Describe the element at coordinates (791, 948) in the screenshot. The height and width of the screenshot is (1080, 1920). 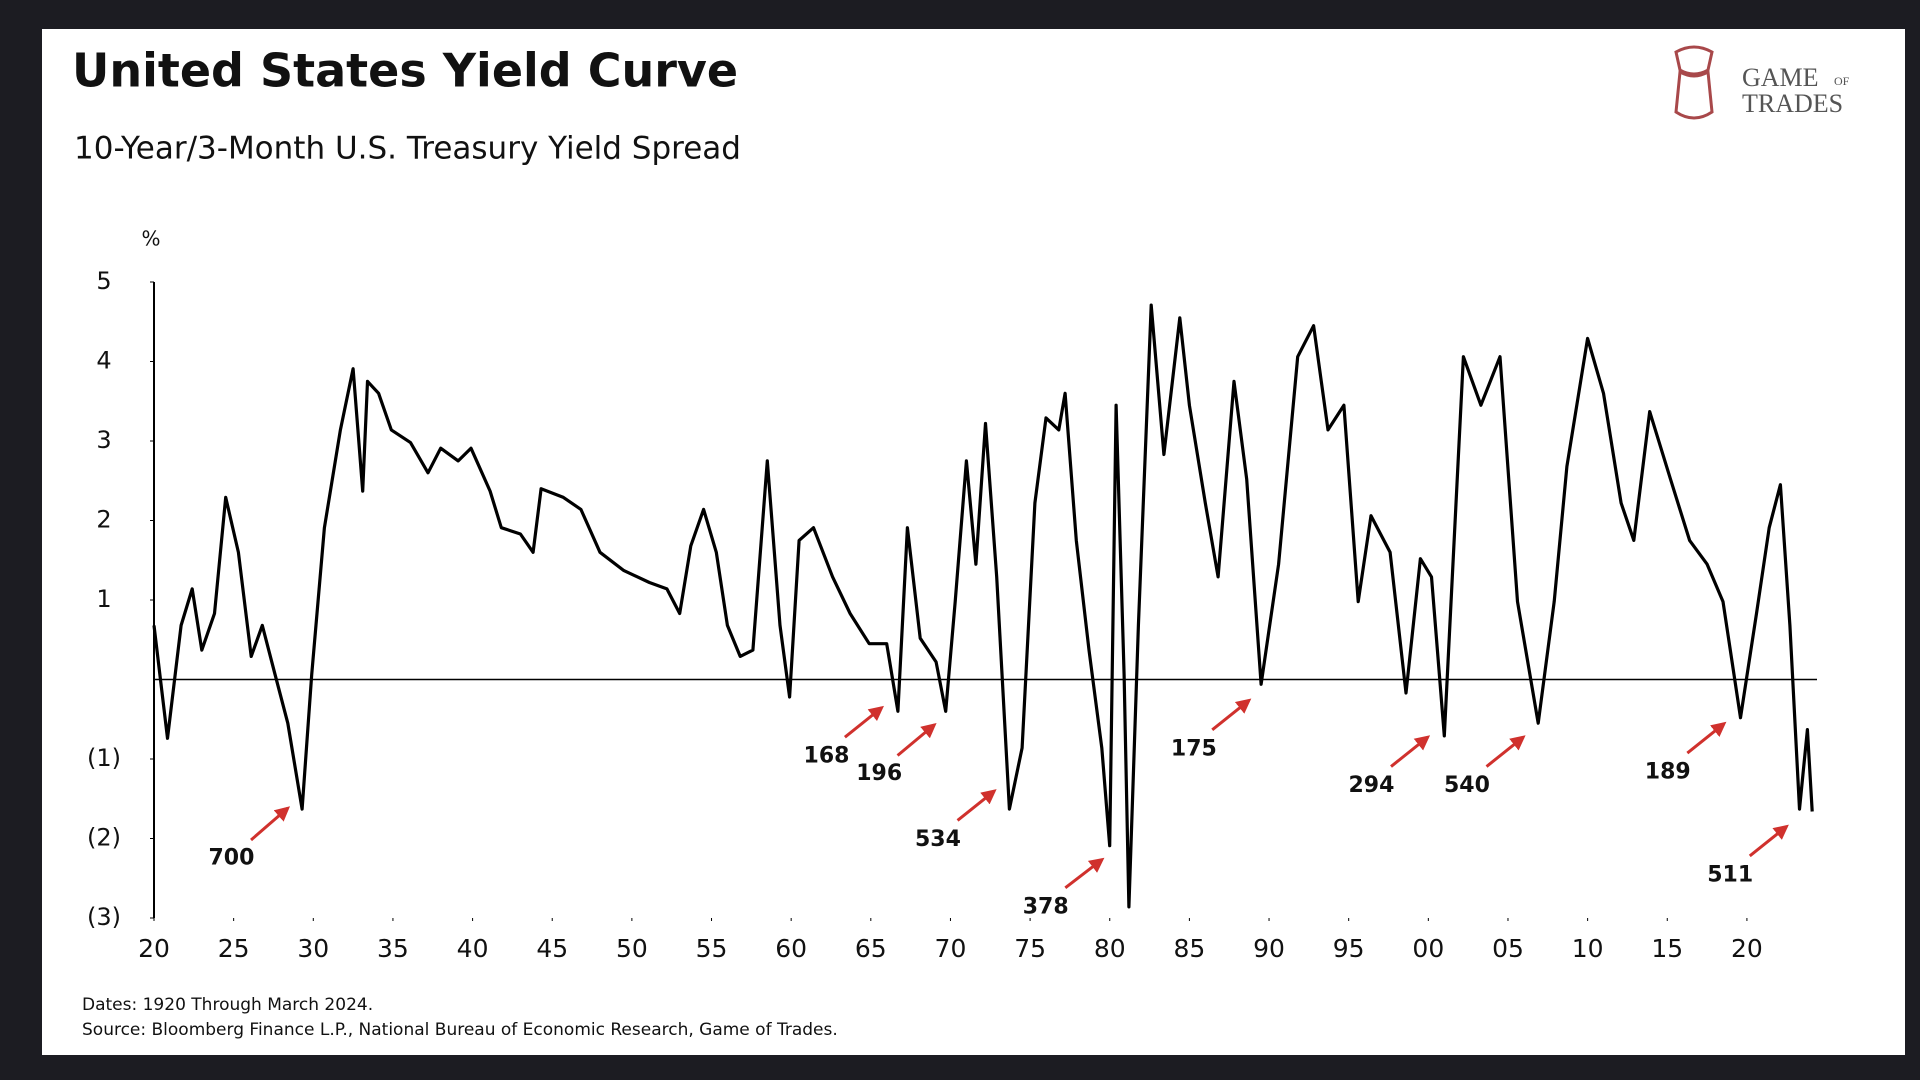
I see `x-tick-label: 60` at that location.